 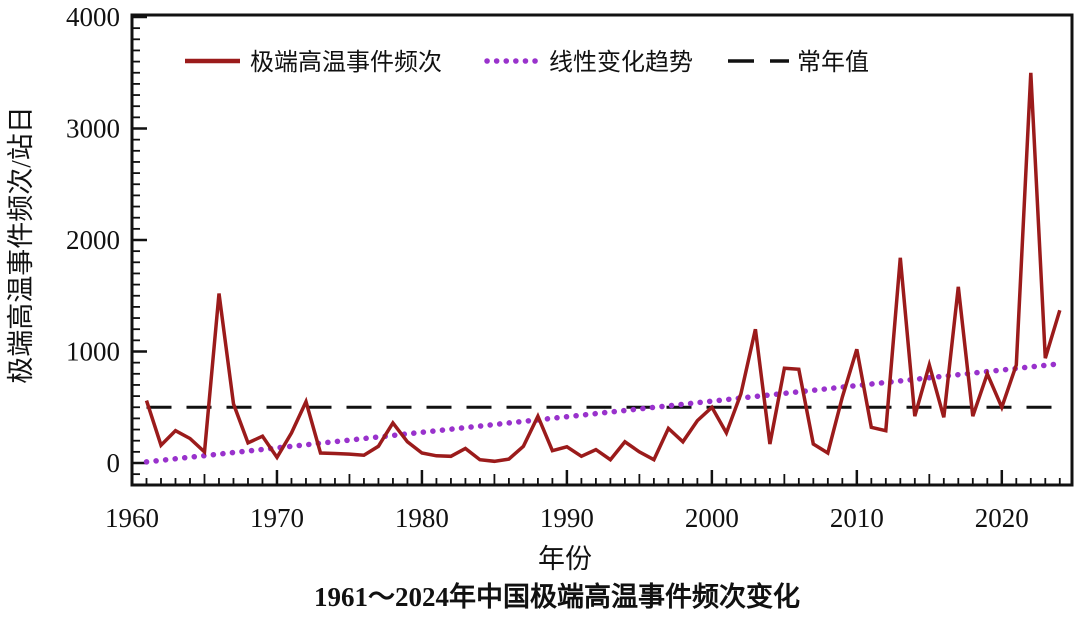 What do you see at coordinates (565, 559) in the screenshot?
I see `x-axis-title: 年份` at bounding box center [565, 559].